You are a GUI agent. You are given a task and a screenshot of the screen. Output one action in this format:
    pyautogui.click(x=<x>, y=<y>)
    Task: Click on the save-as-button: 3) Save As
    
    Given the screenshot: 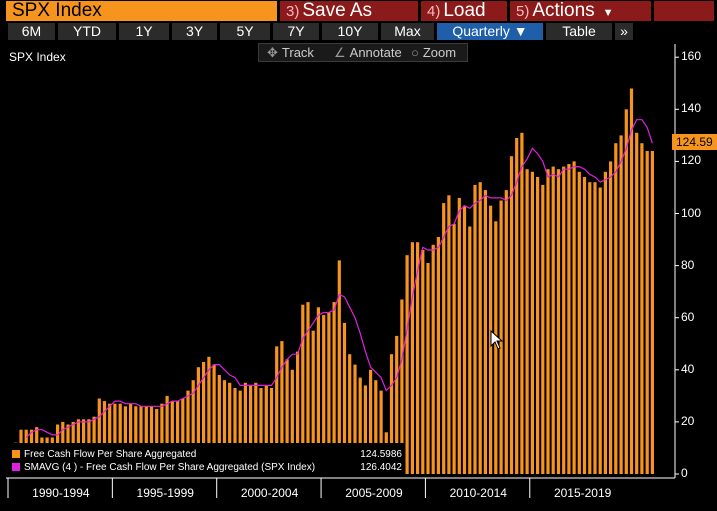 What is the action you would take?
    pyautogui.click(x=349, y=11)
    